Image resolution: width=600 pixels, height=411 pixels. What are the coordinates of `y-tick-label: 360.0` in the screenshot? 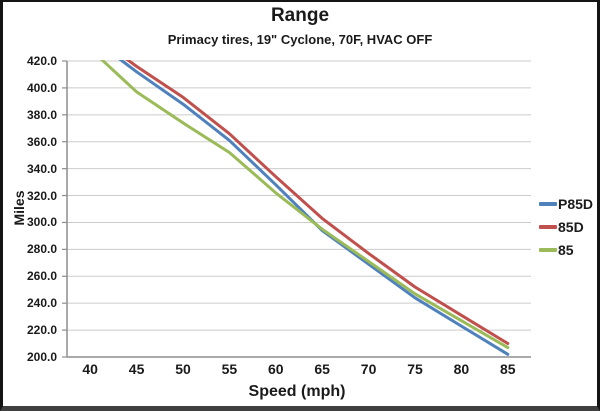 It's located at (41, 141).